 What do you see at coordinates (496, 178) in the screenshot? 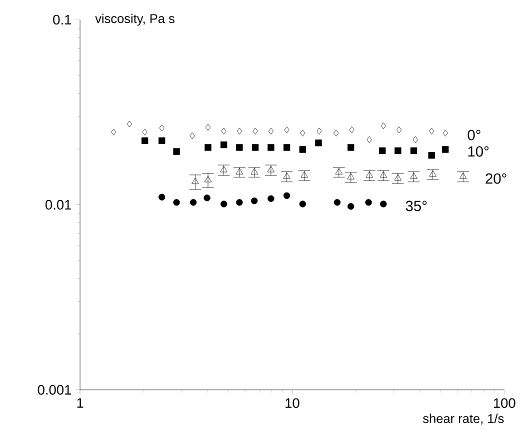
I see `series-label: 20°` at bounding box center [496, 178].